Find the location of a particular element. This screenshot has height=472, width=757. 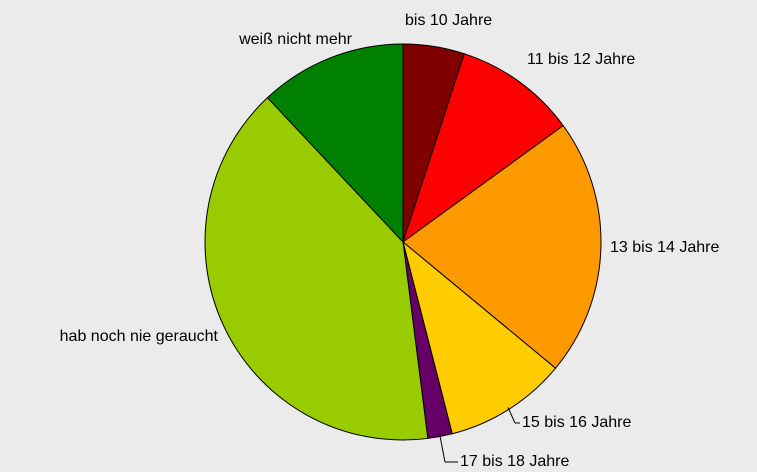

slice-label: weiß nicht mehr is located at coordinates (295, 39).